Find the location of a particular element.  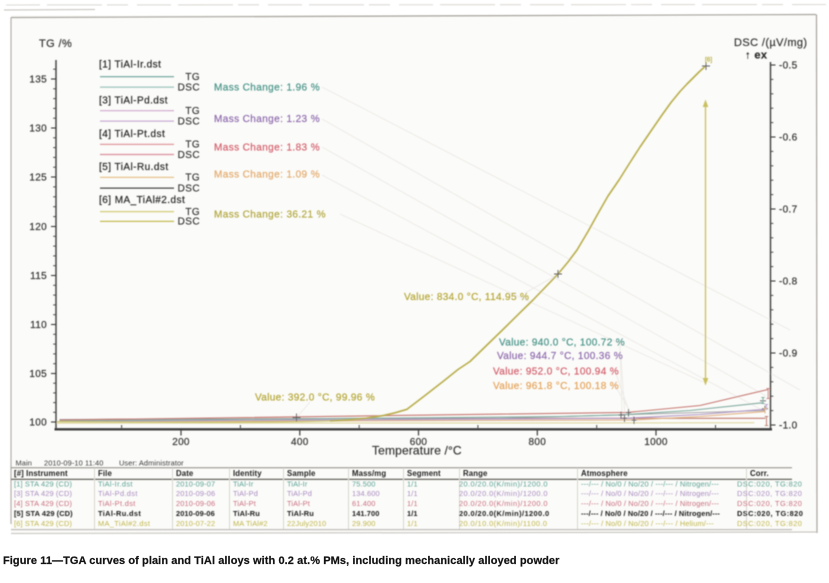

svg-text: 105 is located at coordinates (38, 374).